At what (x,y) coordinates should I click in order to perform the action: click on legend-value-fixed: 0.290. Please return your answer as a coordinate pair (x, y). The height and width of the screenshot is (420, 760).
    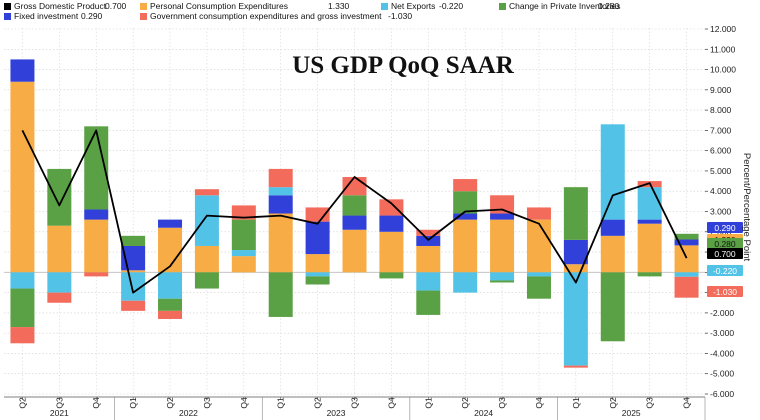
    Looking at the image, I should click on (92, 16).